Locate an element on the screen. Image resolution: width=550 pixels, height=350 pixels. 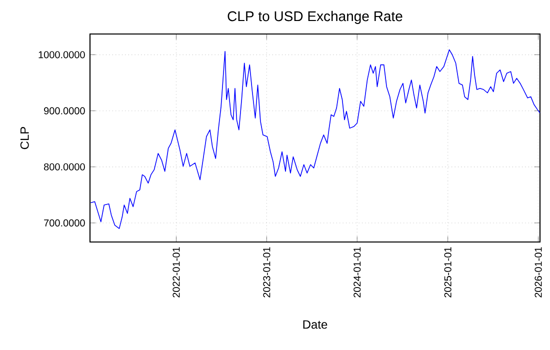
y-tick-label: 700.0000 is located at coordinates (64, 222).